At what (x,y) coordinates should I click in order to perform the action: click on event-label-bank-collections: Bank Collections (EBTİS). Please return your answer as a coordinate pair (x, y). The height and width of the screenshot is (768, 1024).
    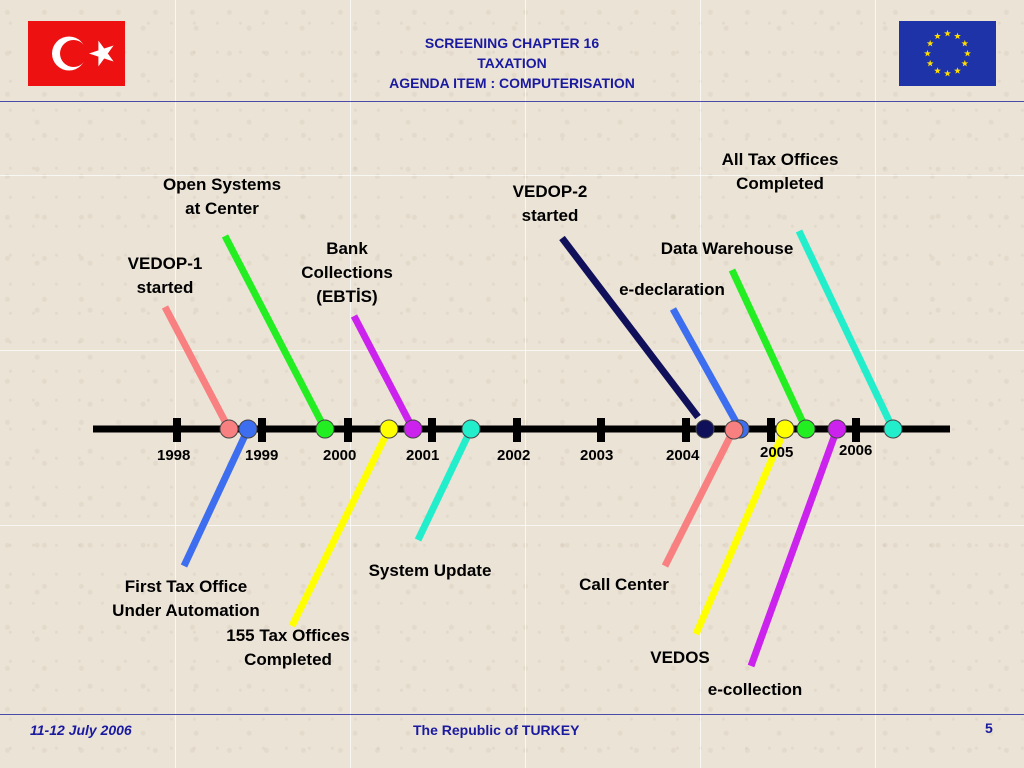
    Looking at the image, I should click on (347, 273).